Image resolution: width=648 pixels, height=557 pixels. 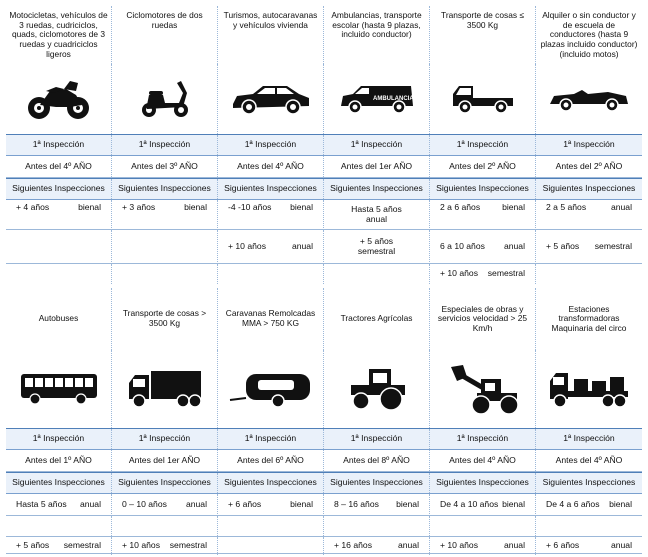 I want to click on header-heavy-transport: Transporte de cosas > 3500 Kg, so click(x=165, y=319).